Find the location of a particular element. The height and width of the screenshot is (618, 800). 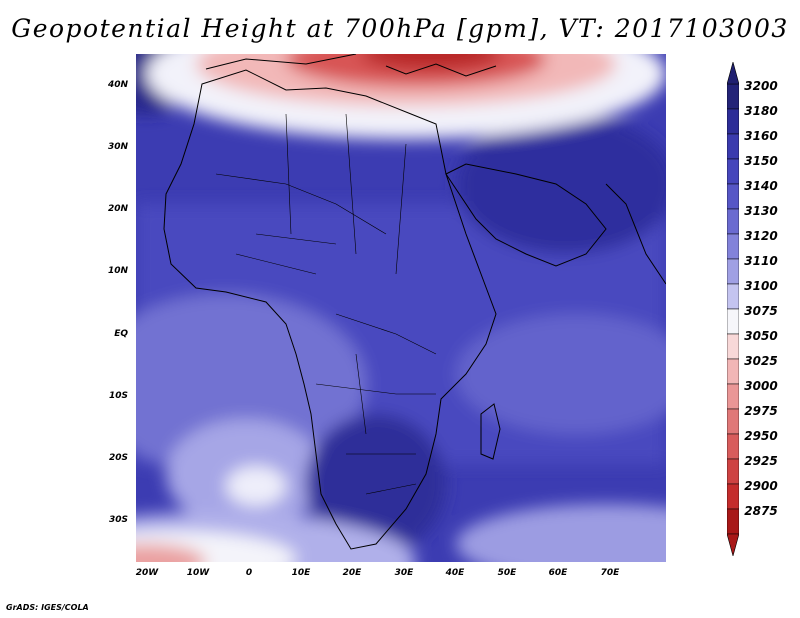

colorbar is located at coordinates (733, 309).